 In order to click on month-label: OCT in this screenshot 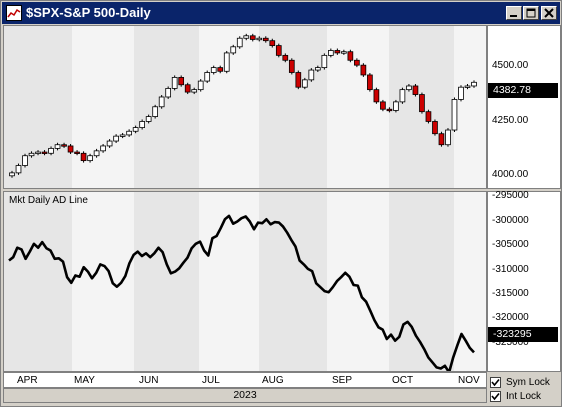, I will do `click(403, 380)`.